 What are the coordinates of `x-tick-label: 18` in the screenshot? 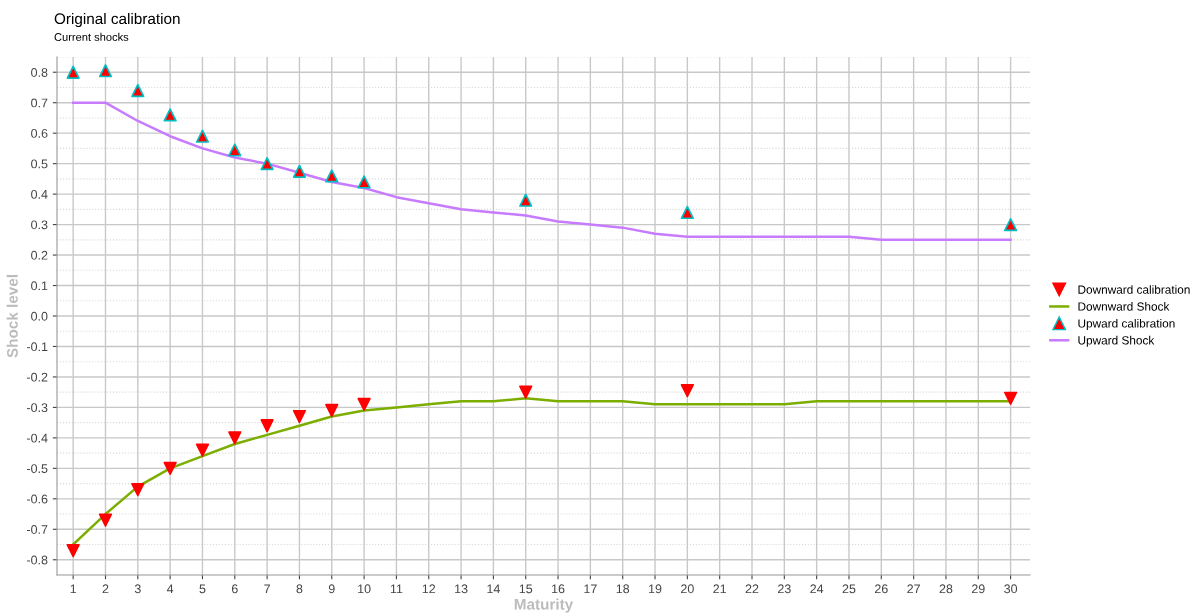 It's located at (623, 589).